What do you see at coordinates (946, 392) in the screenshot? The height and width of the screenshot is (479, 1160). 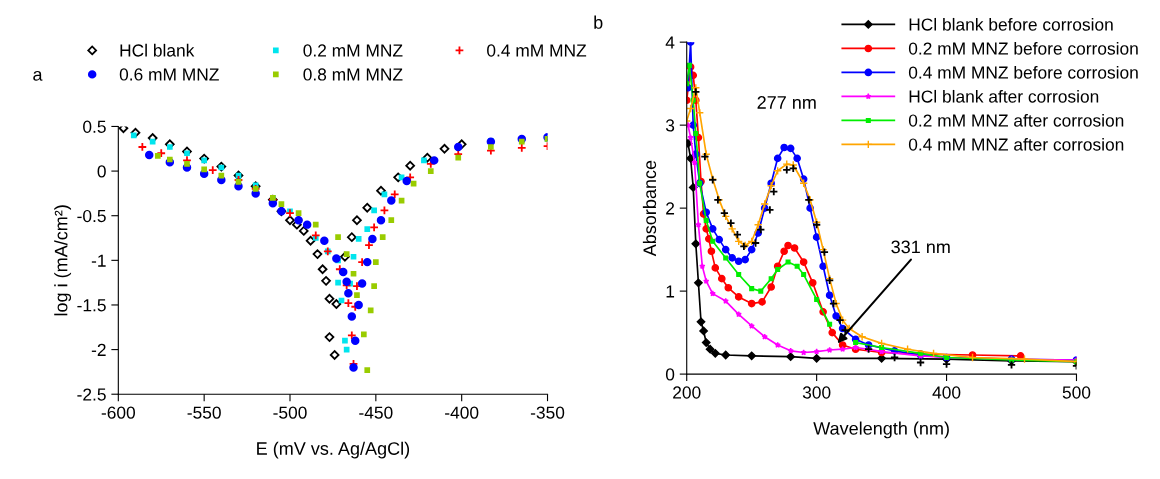 I see `x-tick-label: 400` at bounding box center [946, 392].